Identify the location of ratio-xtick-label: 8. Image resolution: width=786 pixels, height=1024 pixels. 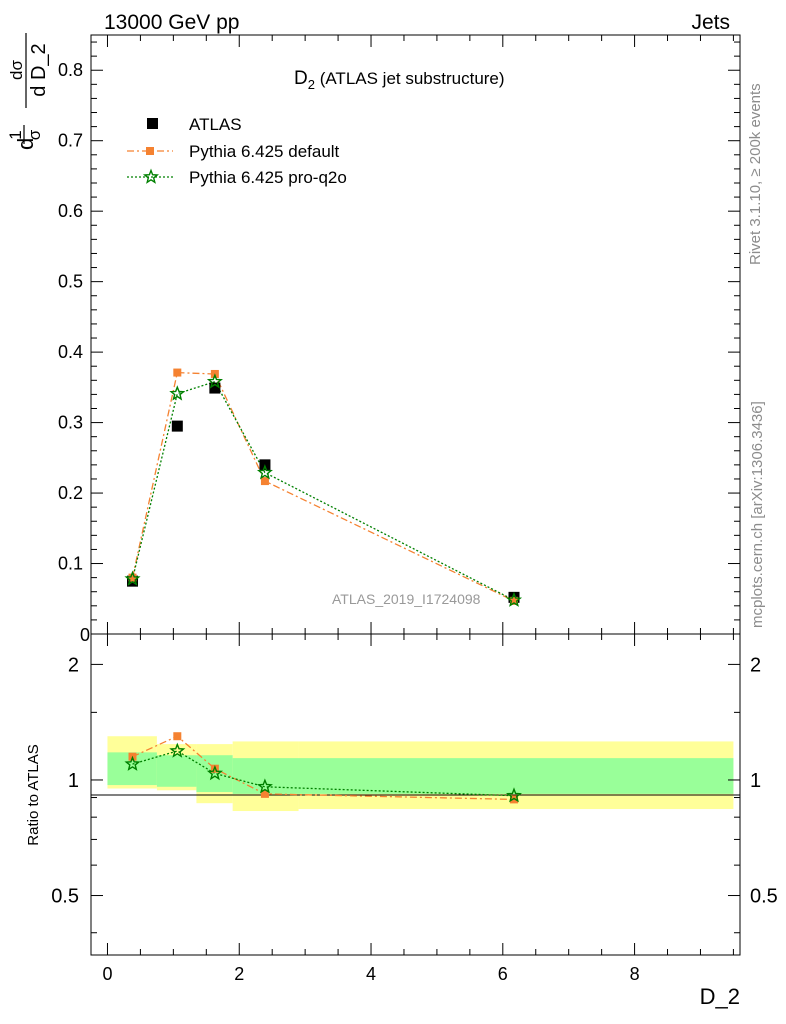
(635, 974).